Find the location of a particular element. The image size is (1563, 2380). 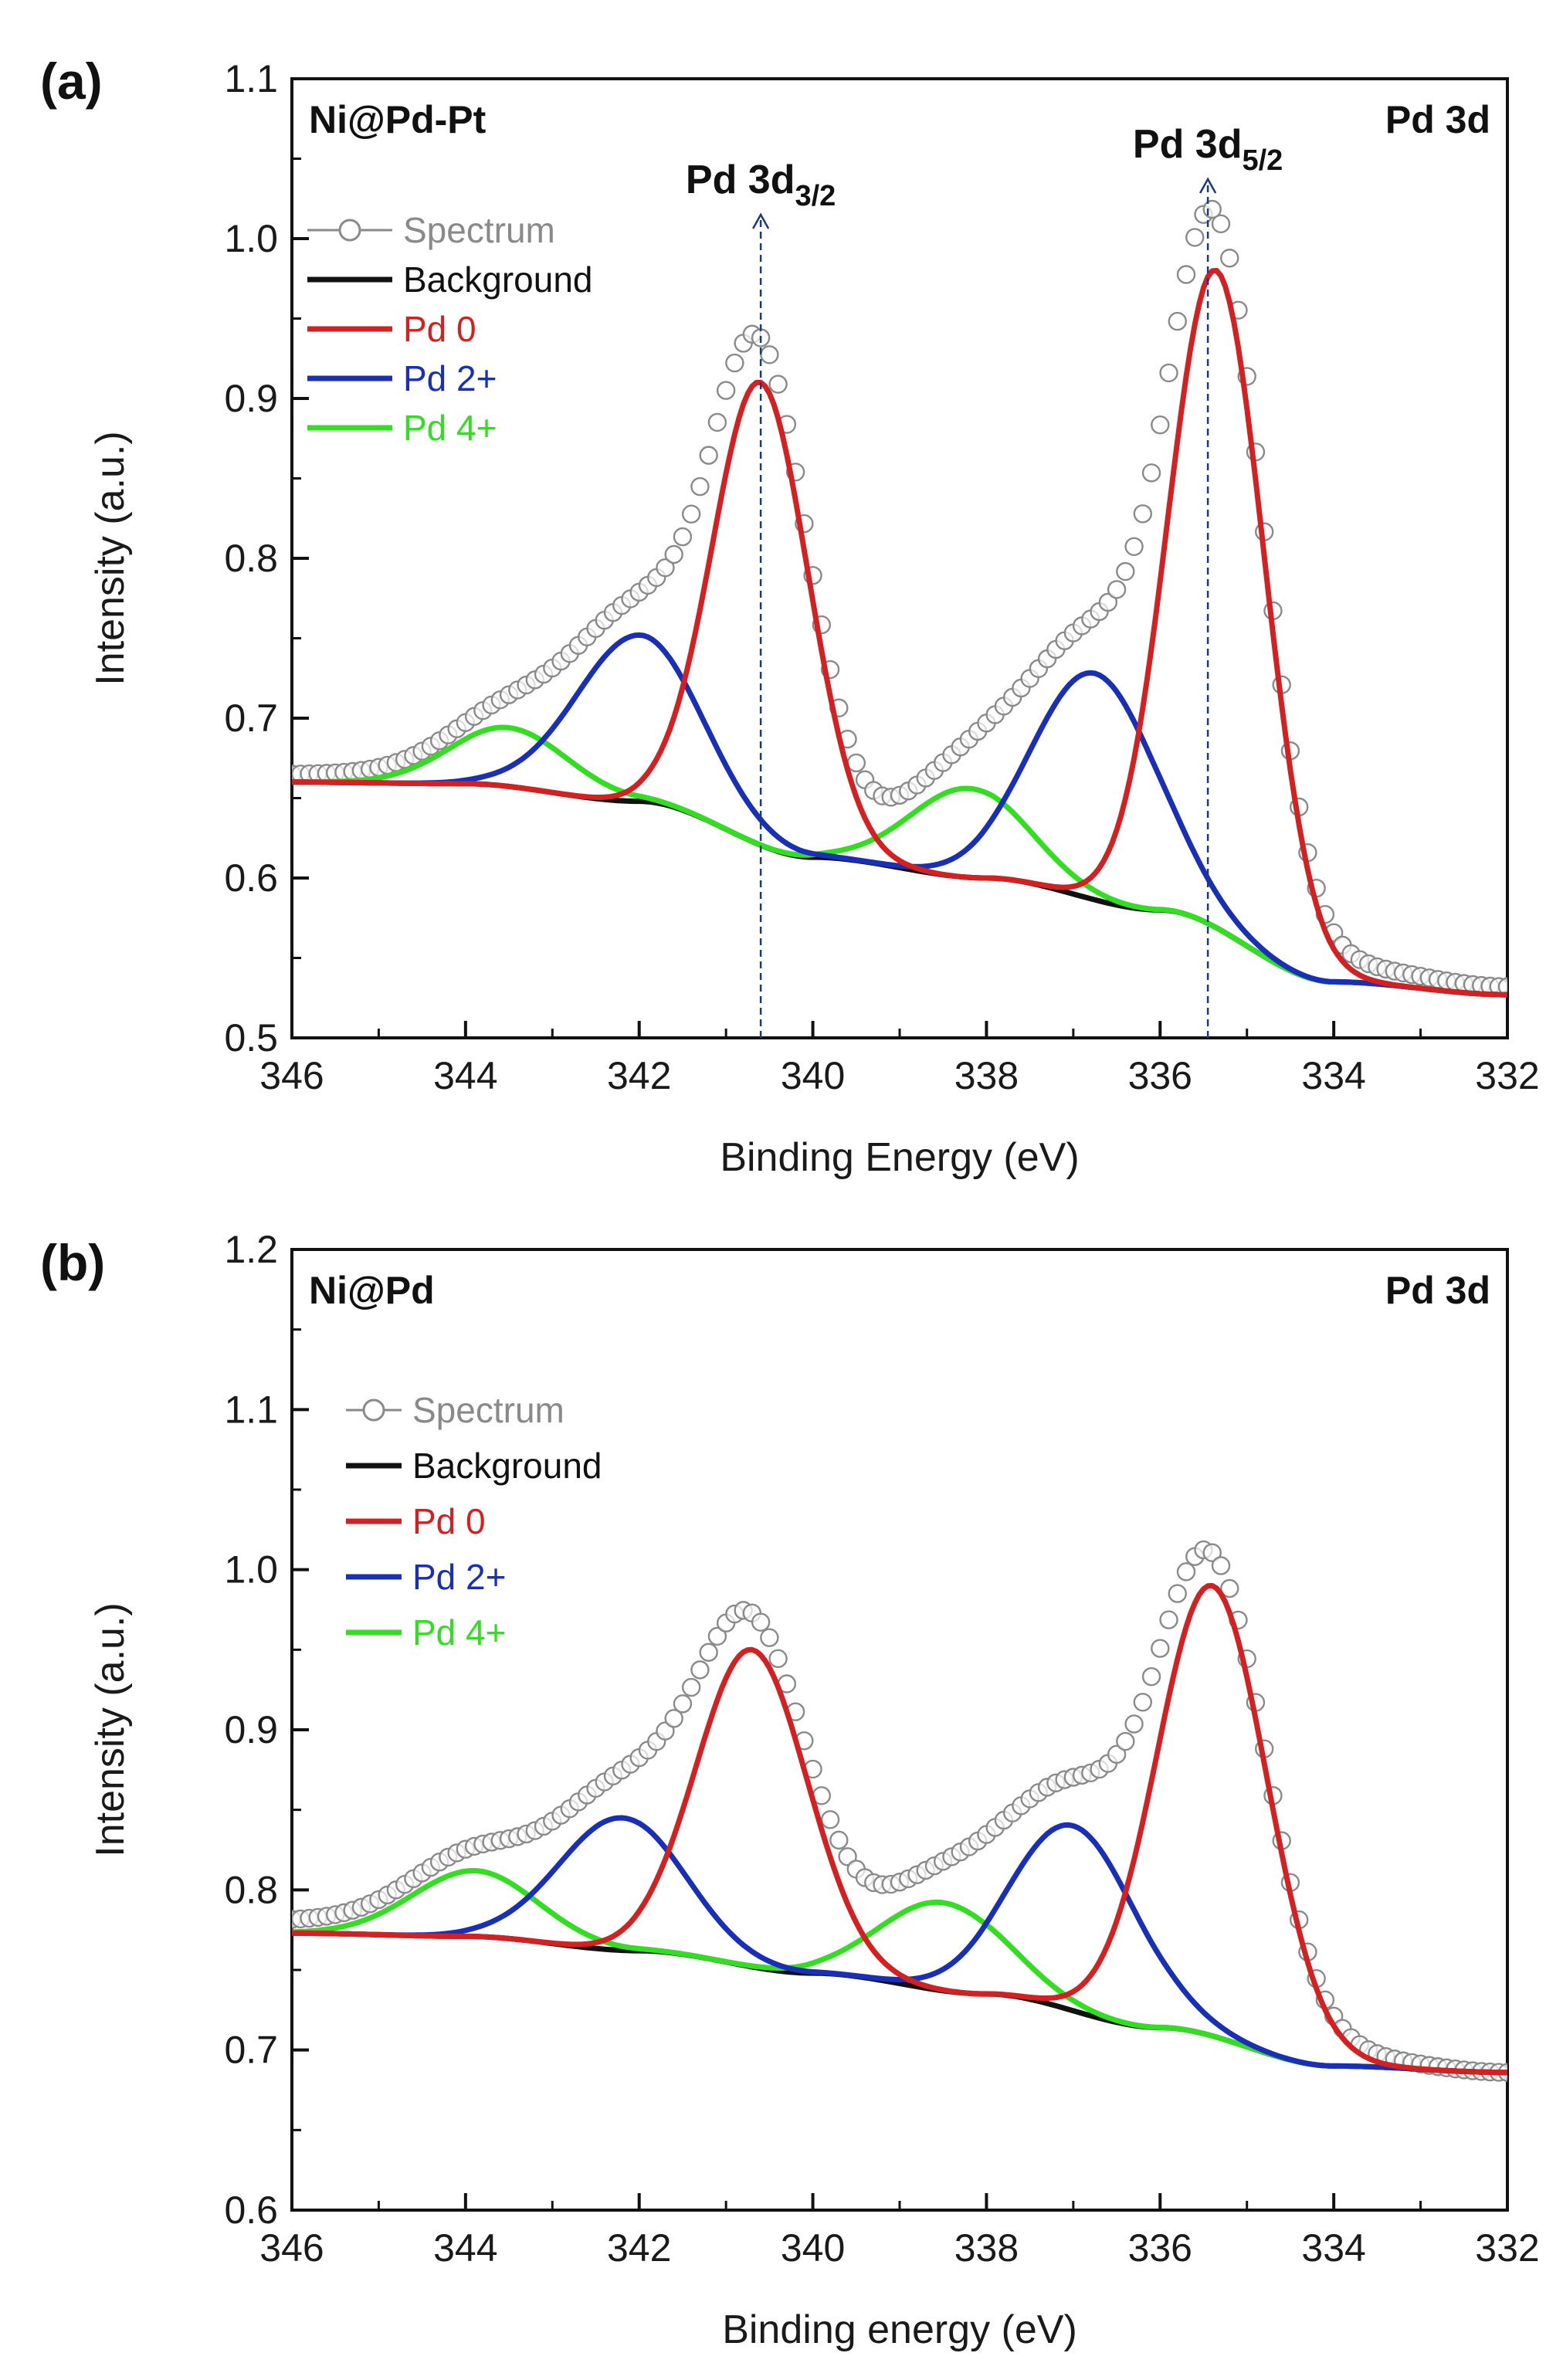

legend-label: Pd 2+ is located at coordinates (450, 378).